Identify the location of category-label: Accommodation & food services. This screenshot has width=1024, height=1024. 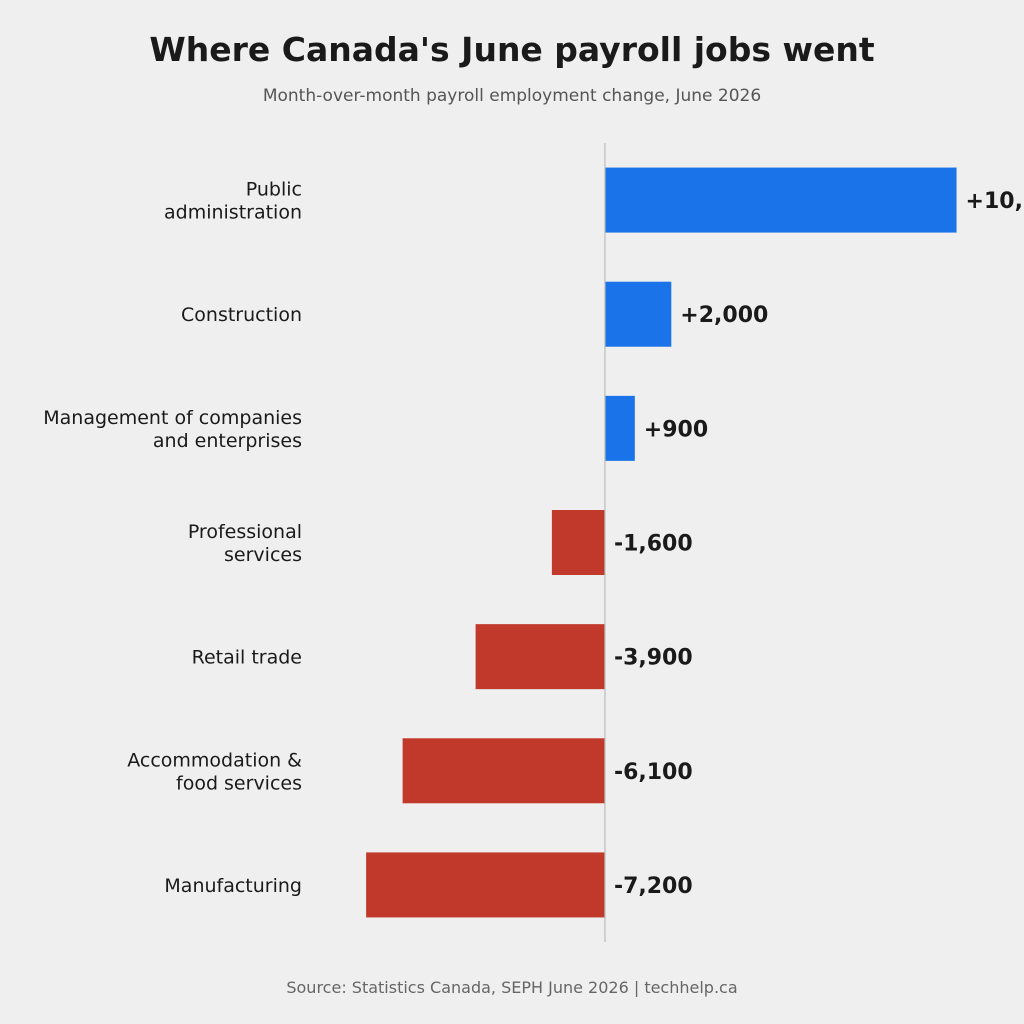
(214, 771).